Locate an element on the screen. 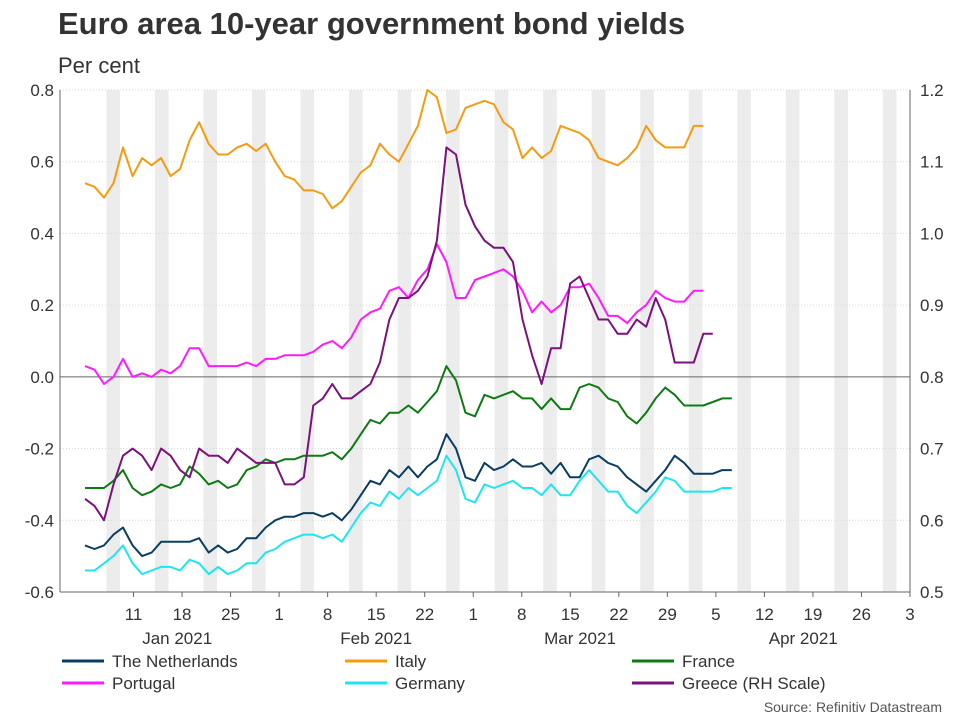  y-tick-right: 1.1 is located at coordinates (932, 162).